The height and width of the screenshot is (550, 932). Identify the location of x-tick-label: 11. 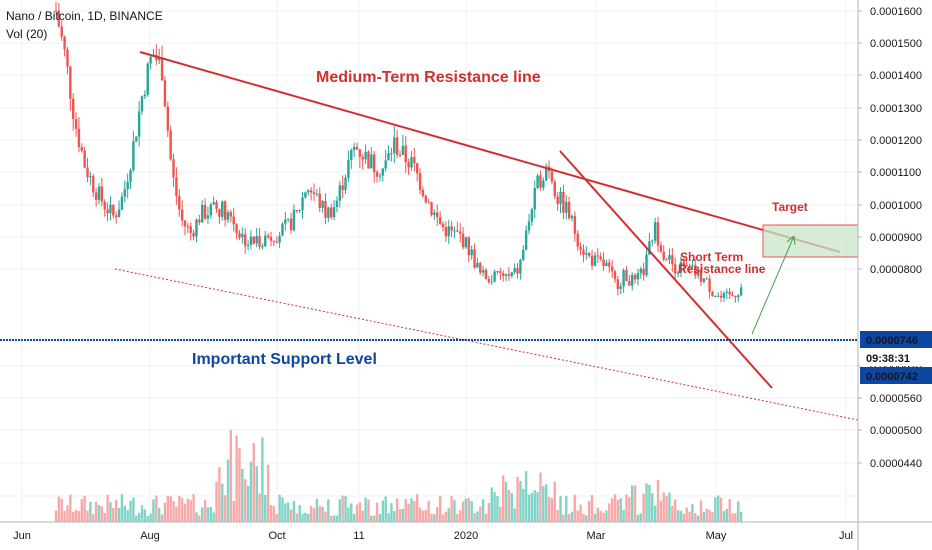
(358, 536).